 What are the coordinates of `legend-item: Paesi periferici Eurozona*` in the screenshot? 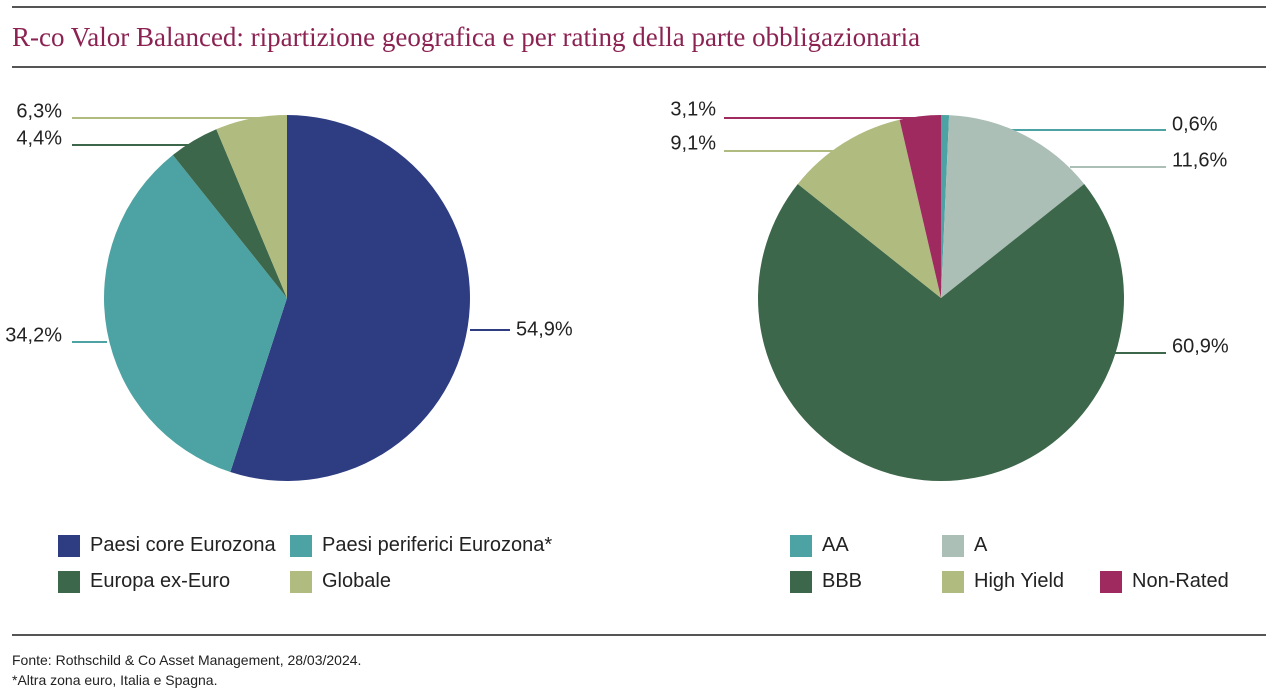 It's located at (421, 545).